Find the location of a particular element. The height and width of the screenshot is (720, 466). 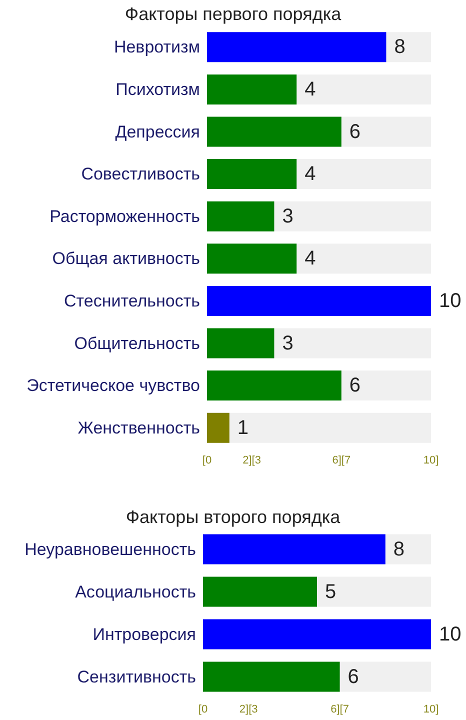

chart-title: Факторы первого порядка is located at coordinates (233, 14).